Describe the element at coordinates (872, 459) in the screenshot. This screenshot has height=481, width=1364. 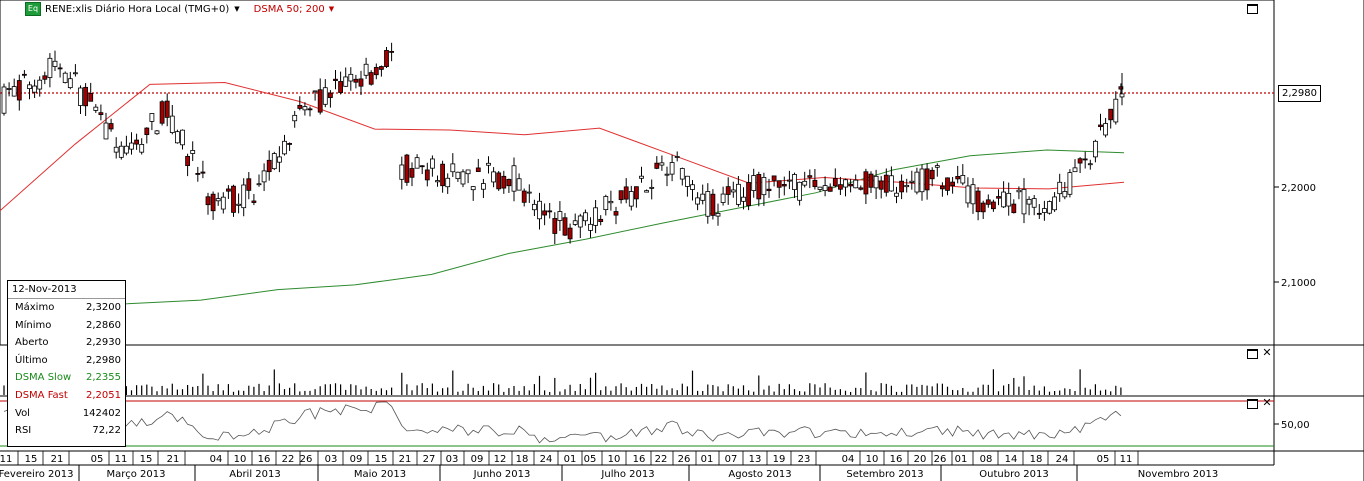
I see `day-tick-label: 10` at that location.